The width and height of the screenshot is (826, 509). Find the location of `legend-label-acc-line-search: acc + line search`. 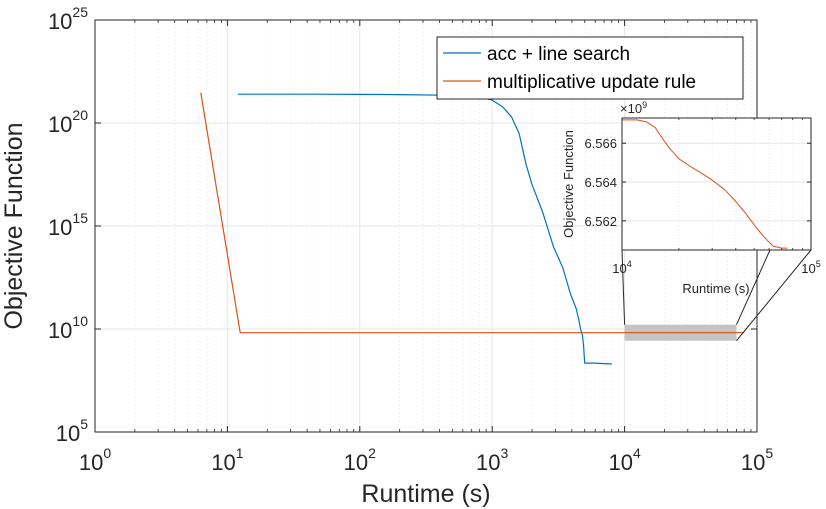

legend-label-acc-line-search: acc + line search is located at coordinates (558, 54).